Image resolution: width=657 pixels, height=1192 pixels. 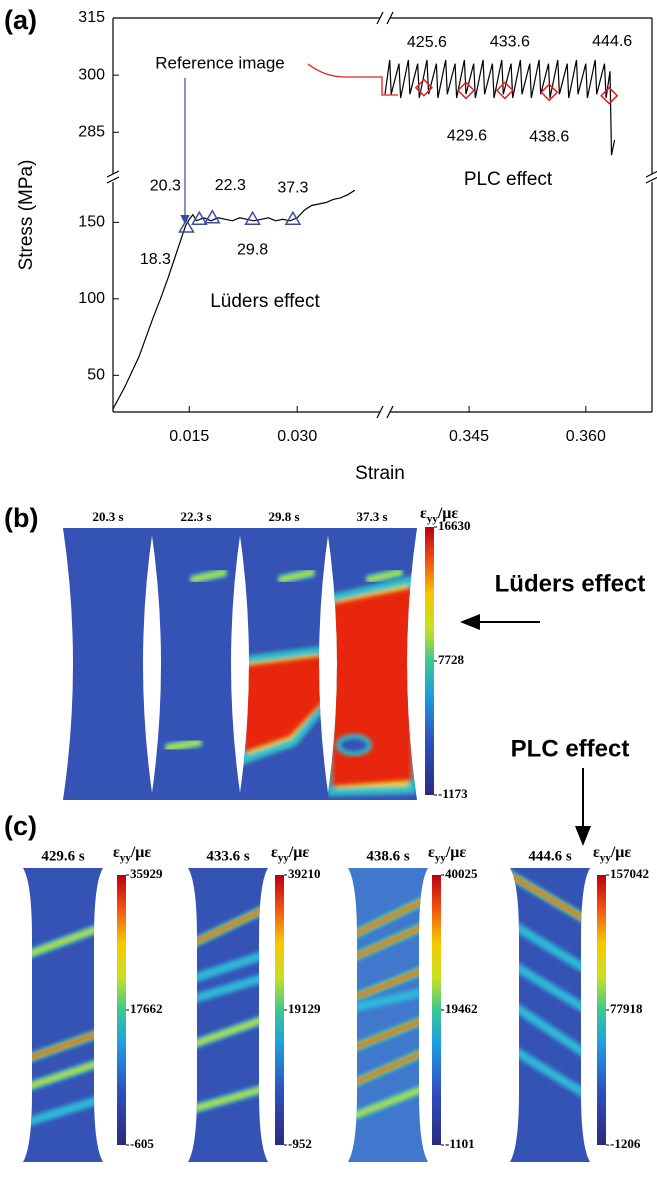 What do you see at coordinates (283, 516) in the screenshot?
I see `time-label: 29.8 s` at bounding box center [283, 516].